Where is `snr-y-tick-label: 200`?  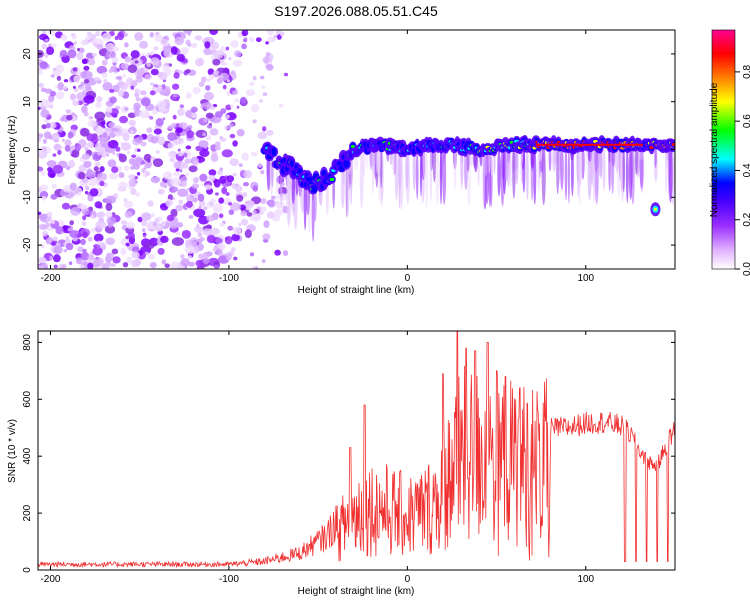 snr-y-tick-label: 200 is located at coordinates (27, 512).